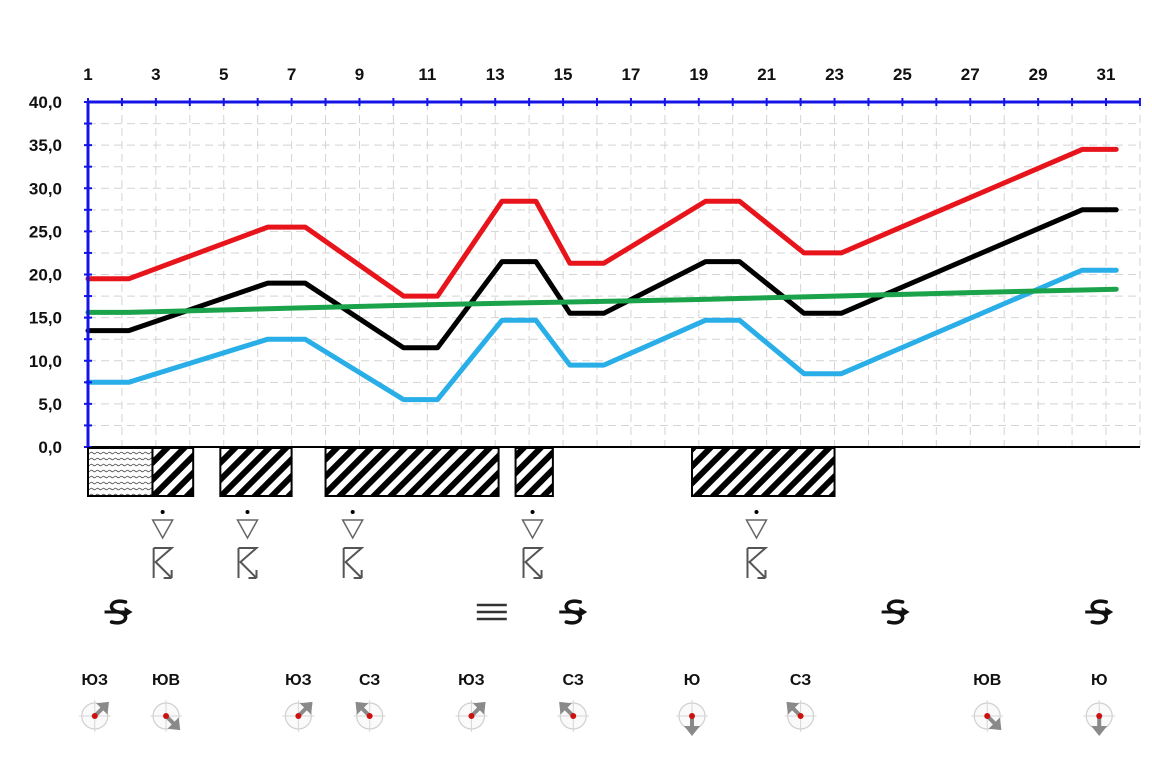 The width and height of the screenshot is (1152, 758). Describe the element at coordinates (495, 74) in the screenshot. I see `x-tick-label: 13` at that location.